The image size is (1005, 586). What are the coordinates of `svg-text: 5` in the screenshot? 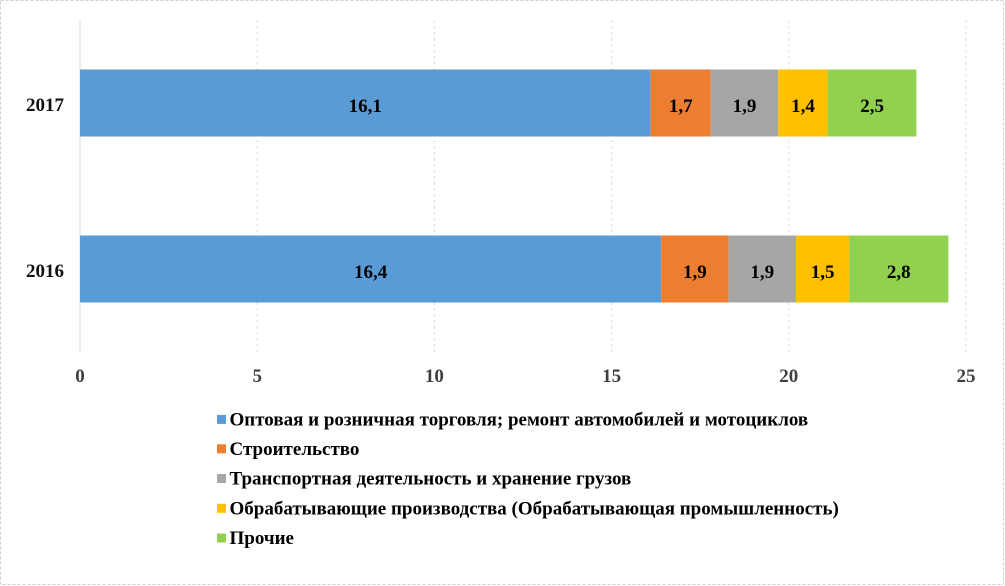 It's located at (257, 376).